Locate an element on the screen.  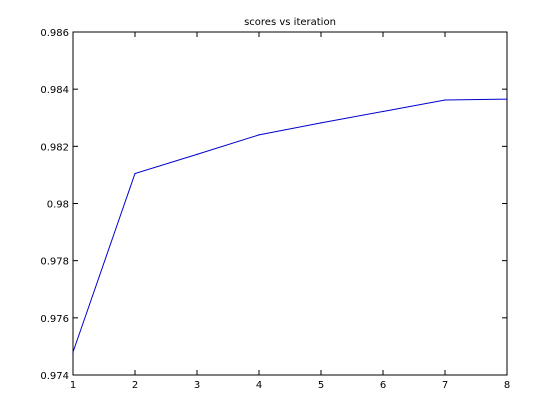
x-tick-label: 4 is located at coordinates (259, 385).